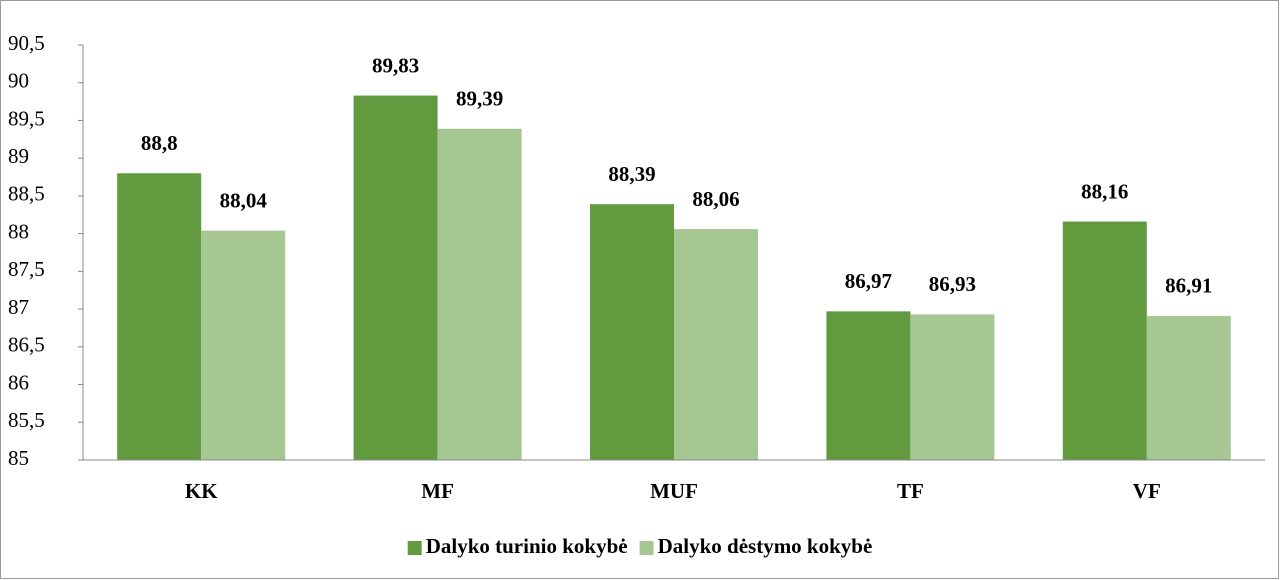 This screenshot has height=580, width=1280. I want to click on legend-label: Dalyko turinio kokybė, so click(527, 546).